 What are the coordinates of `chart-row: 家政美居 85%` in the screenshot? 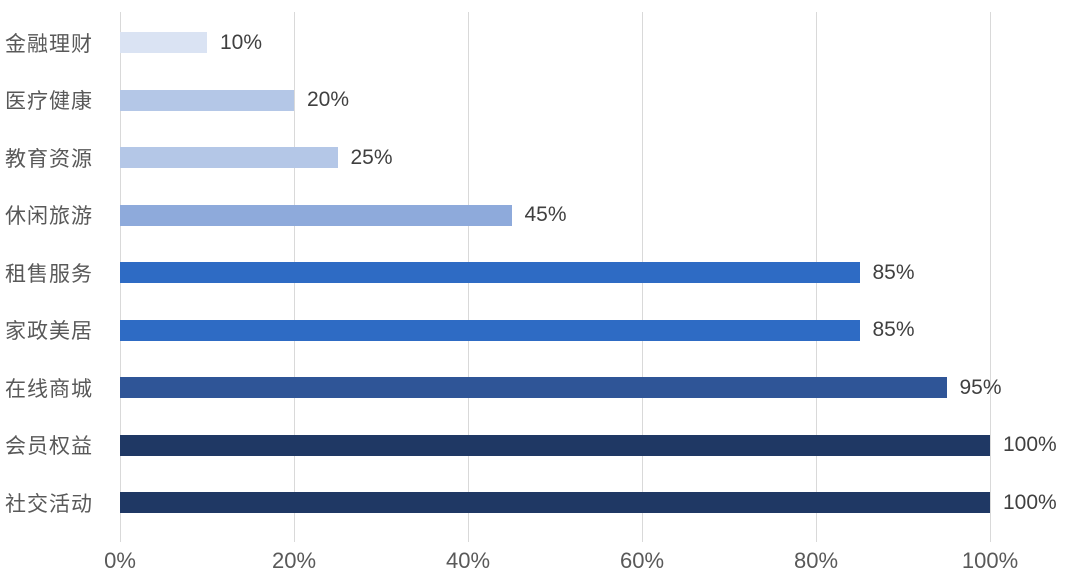 It's located at (540, 331).